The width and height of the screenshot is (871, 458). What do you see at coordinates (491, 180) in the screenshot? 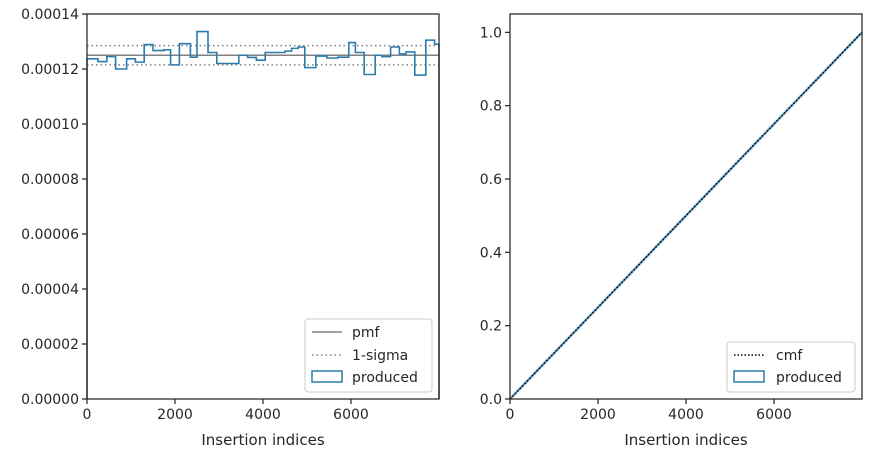
I see `y-tick-label: 0.6` at bounding box center [491, 180].